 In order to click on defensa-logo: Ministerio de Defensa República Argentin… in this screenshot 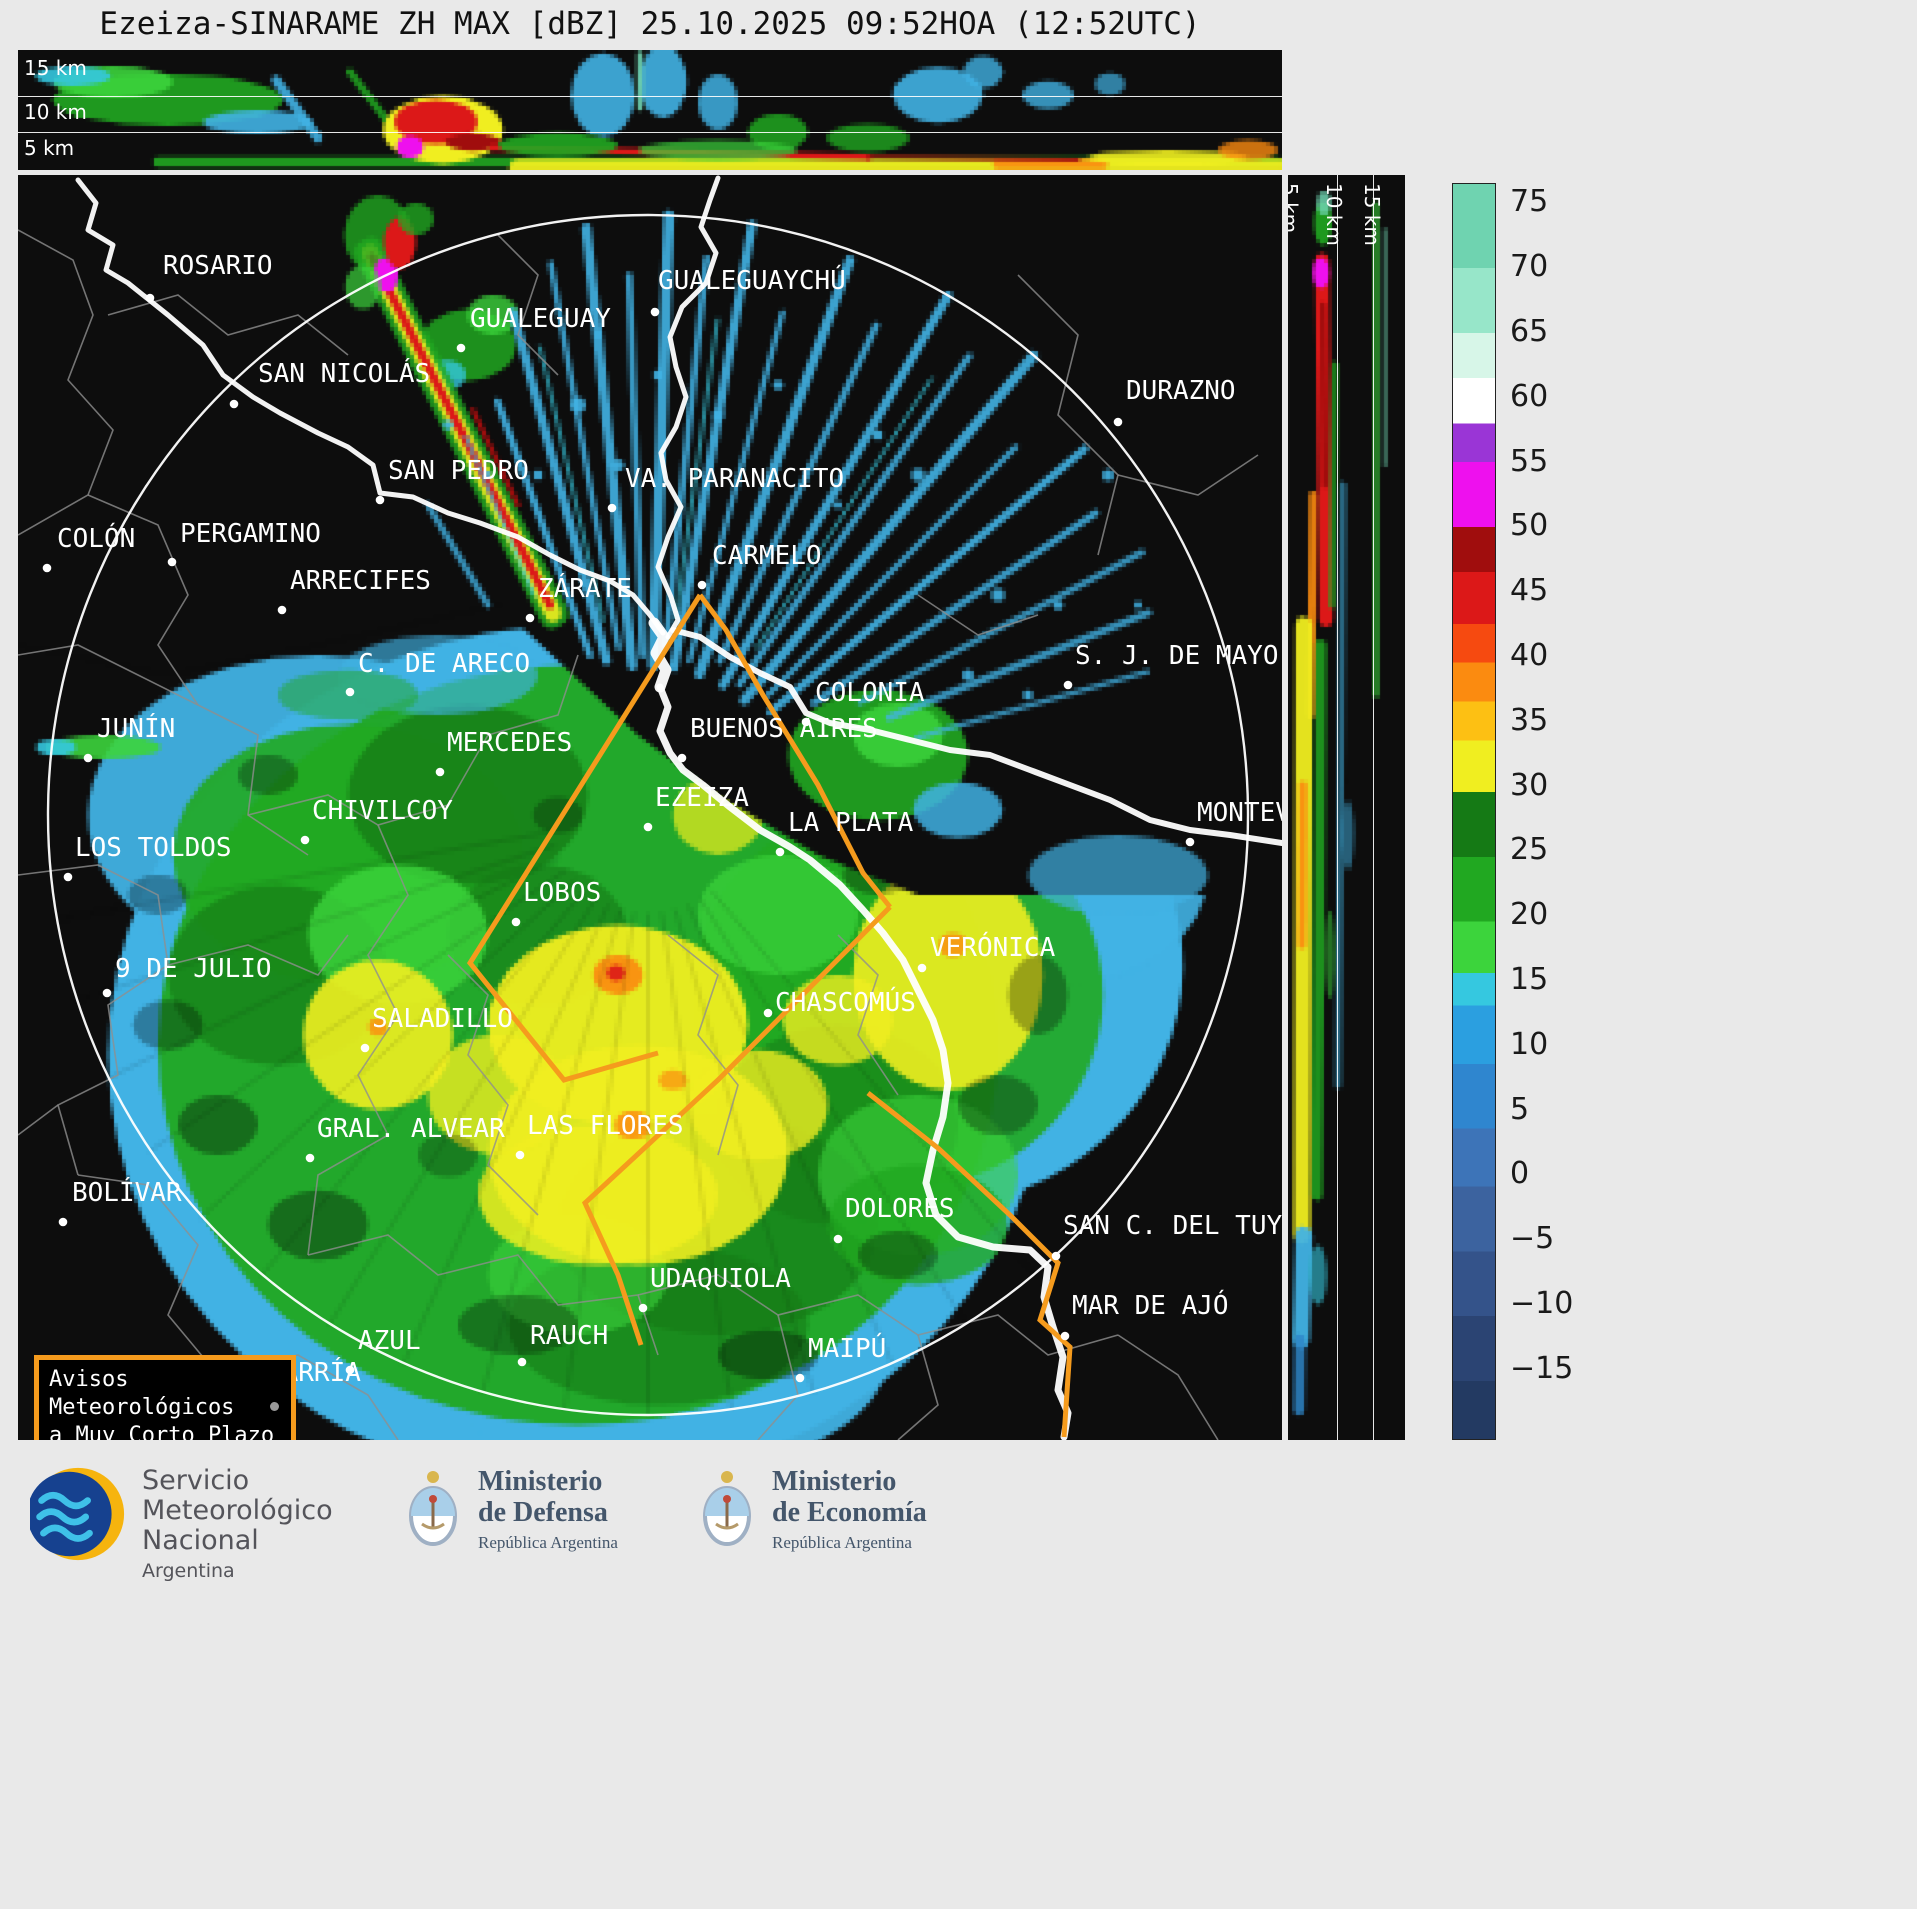, I will do `click(510, 1509)`.